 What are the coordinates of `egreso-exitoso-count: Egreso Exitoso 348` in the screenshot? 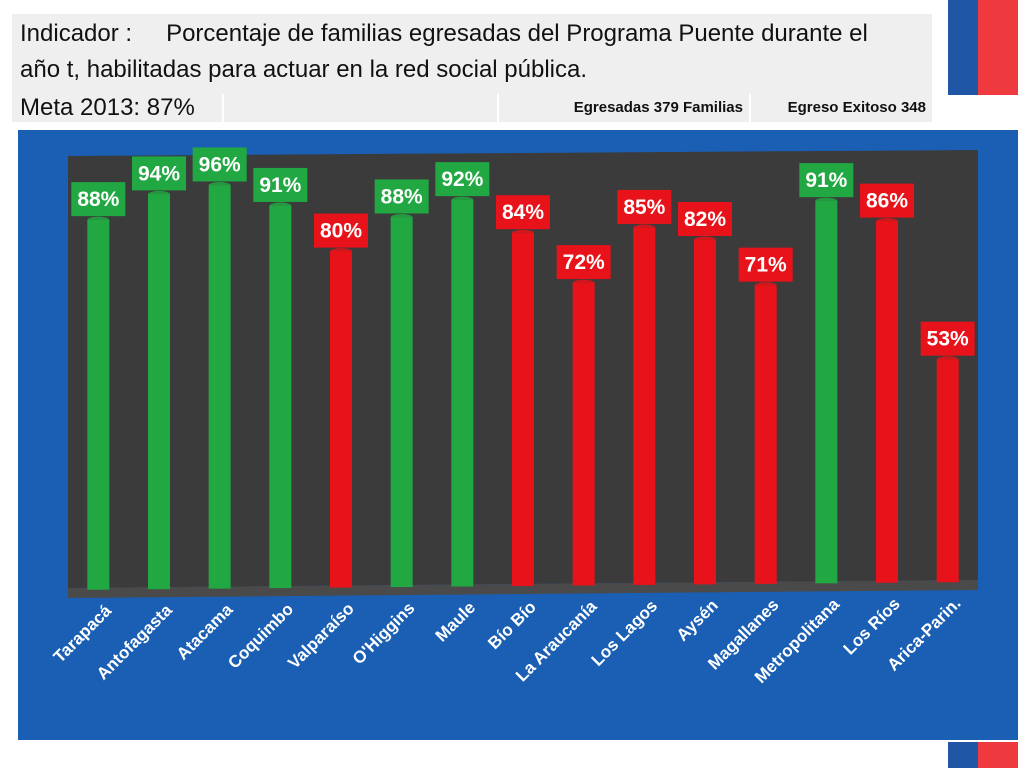 It's located at (841, 108).